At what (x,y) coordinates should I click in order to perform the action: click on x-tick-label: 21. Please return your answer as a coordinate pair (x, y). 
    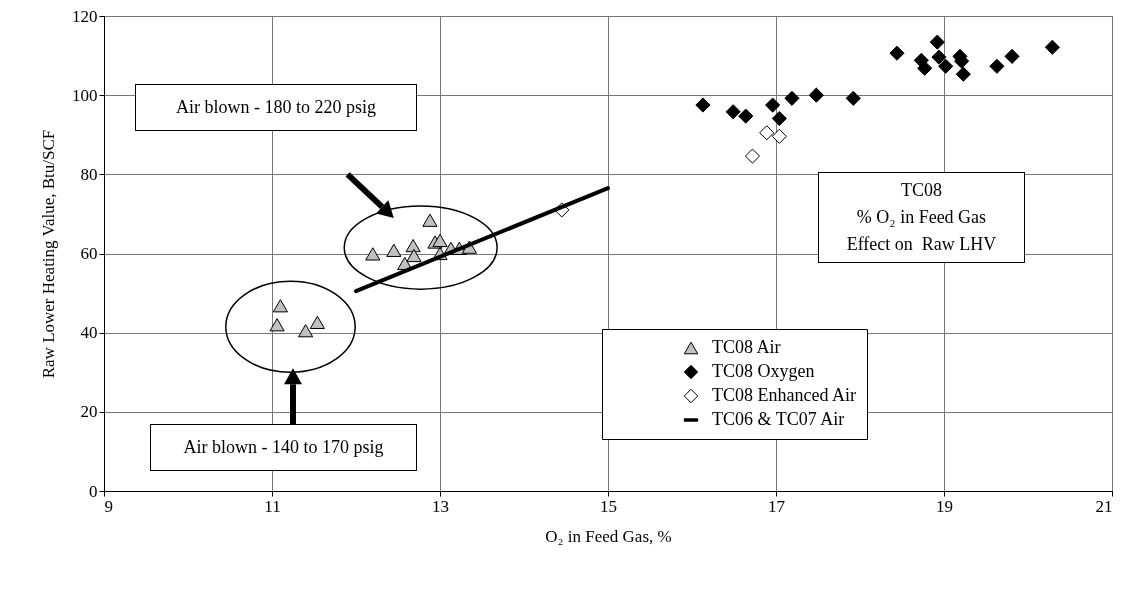
    Looking at the image, I should click on (1104, 506).